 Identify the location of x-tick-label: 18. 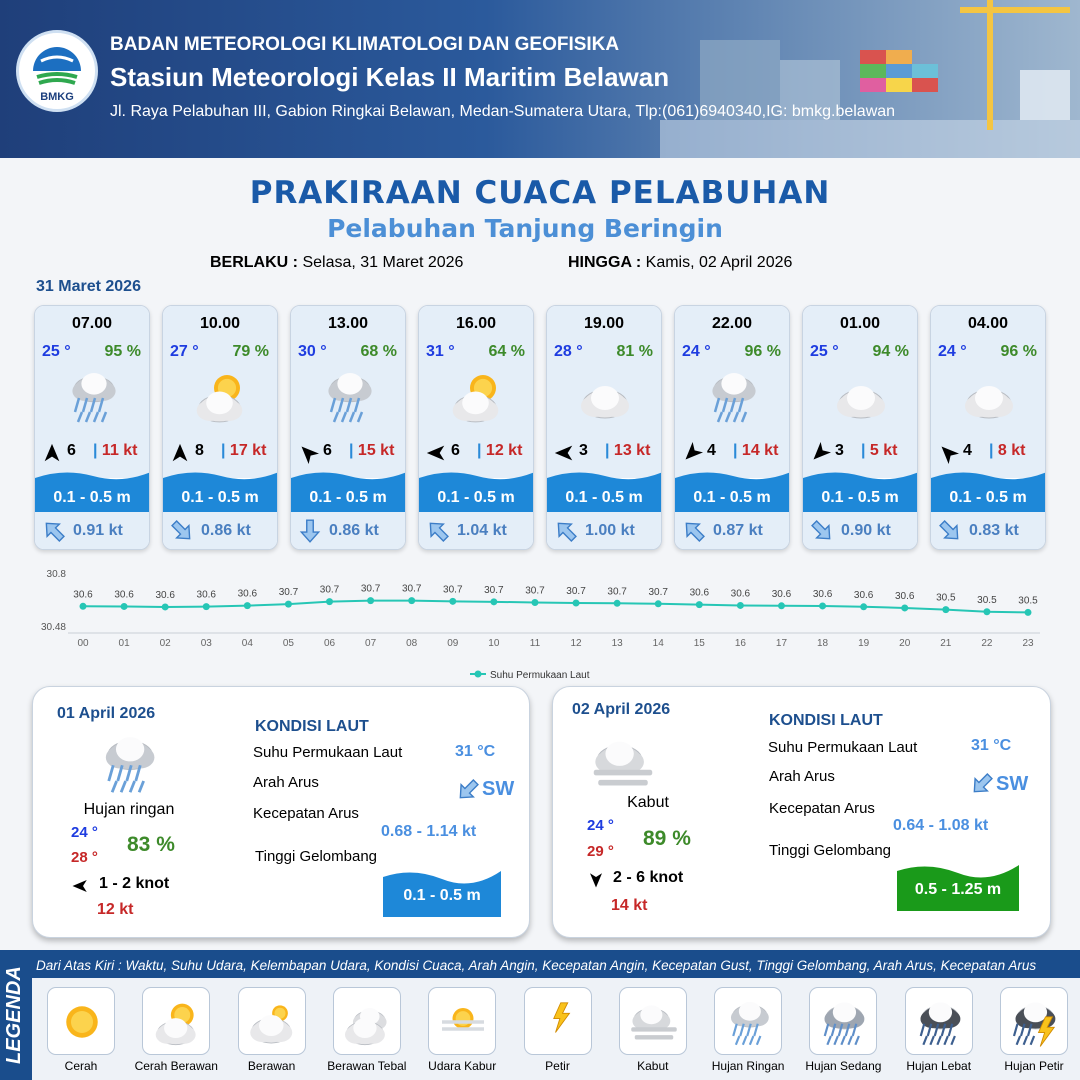
(823, 643).